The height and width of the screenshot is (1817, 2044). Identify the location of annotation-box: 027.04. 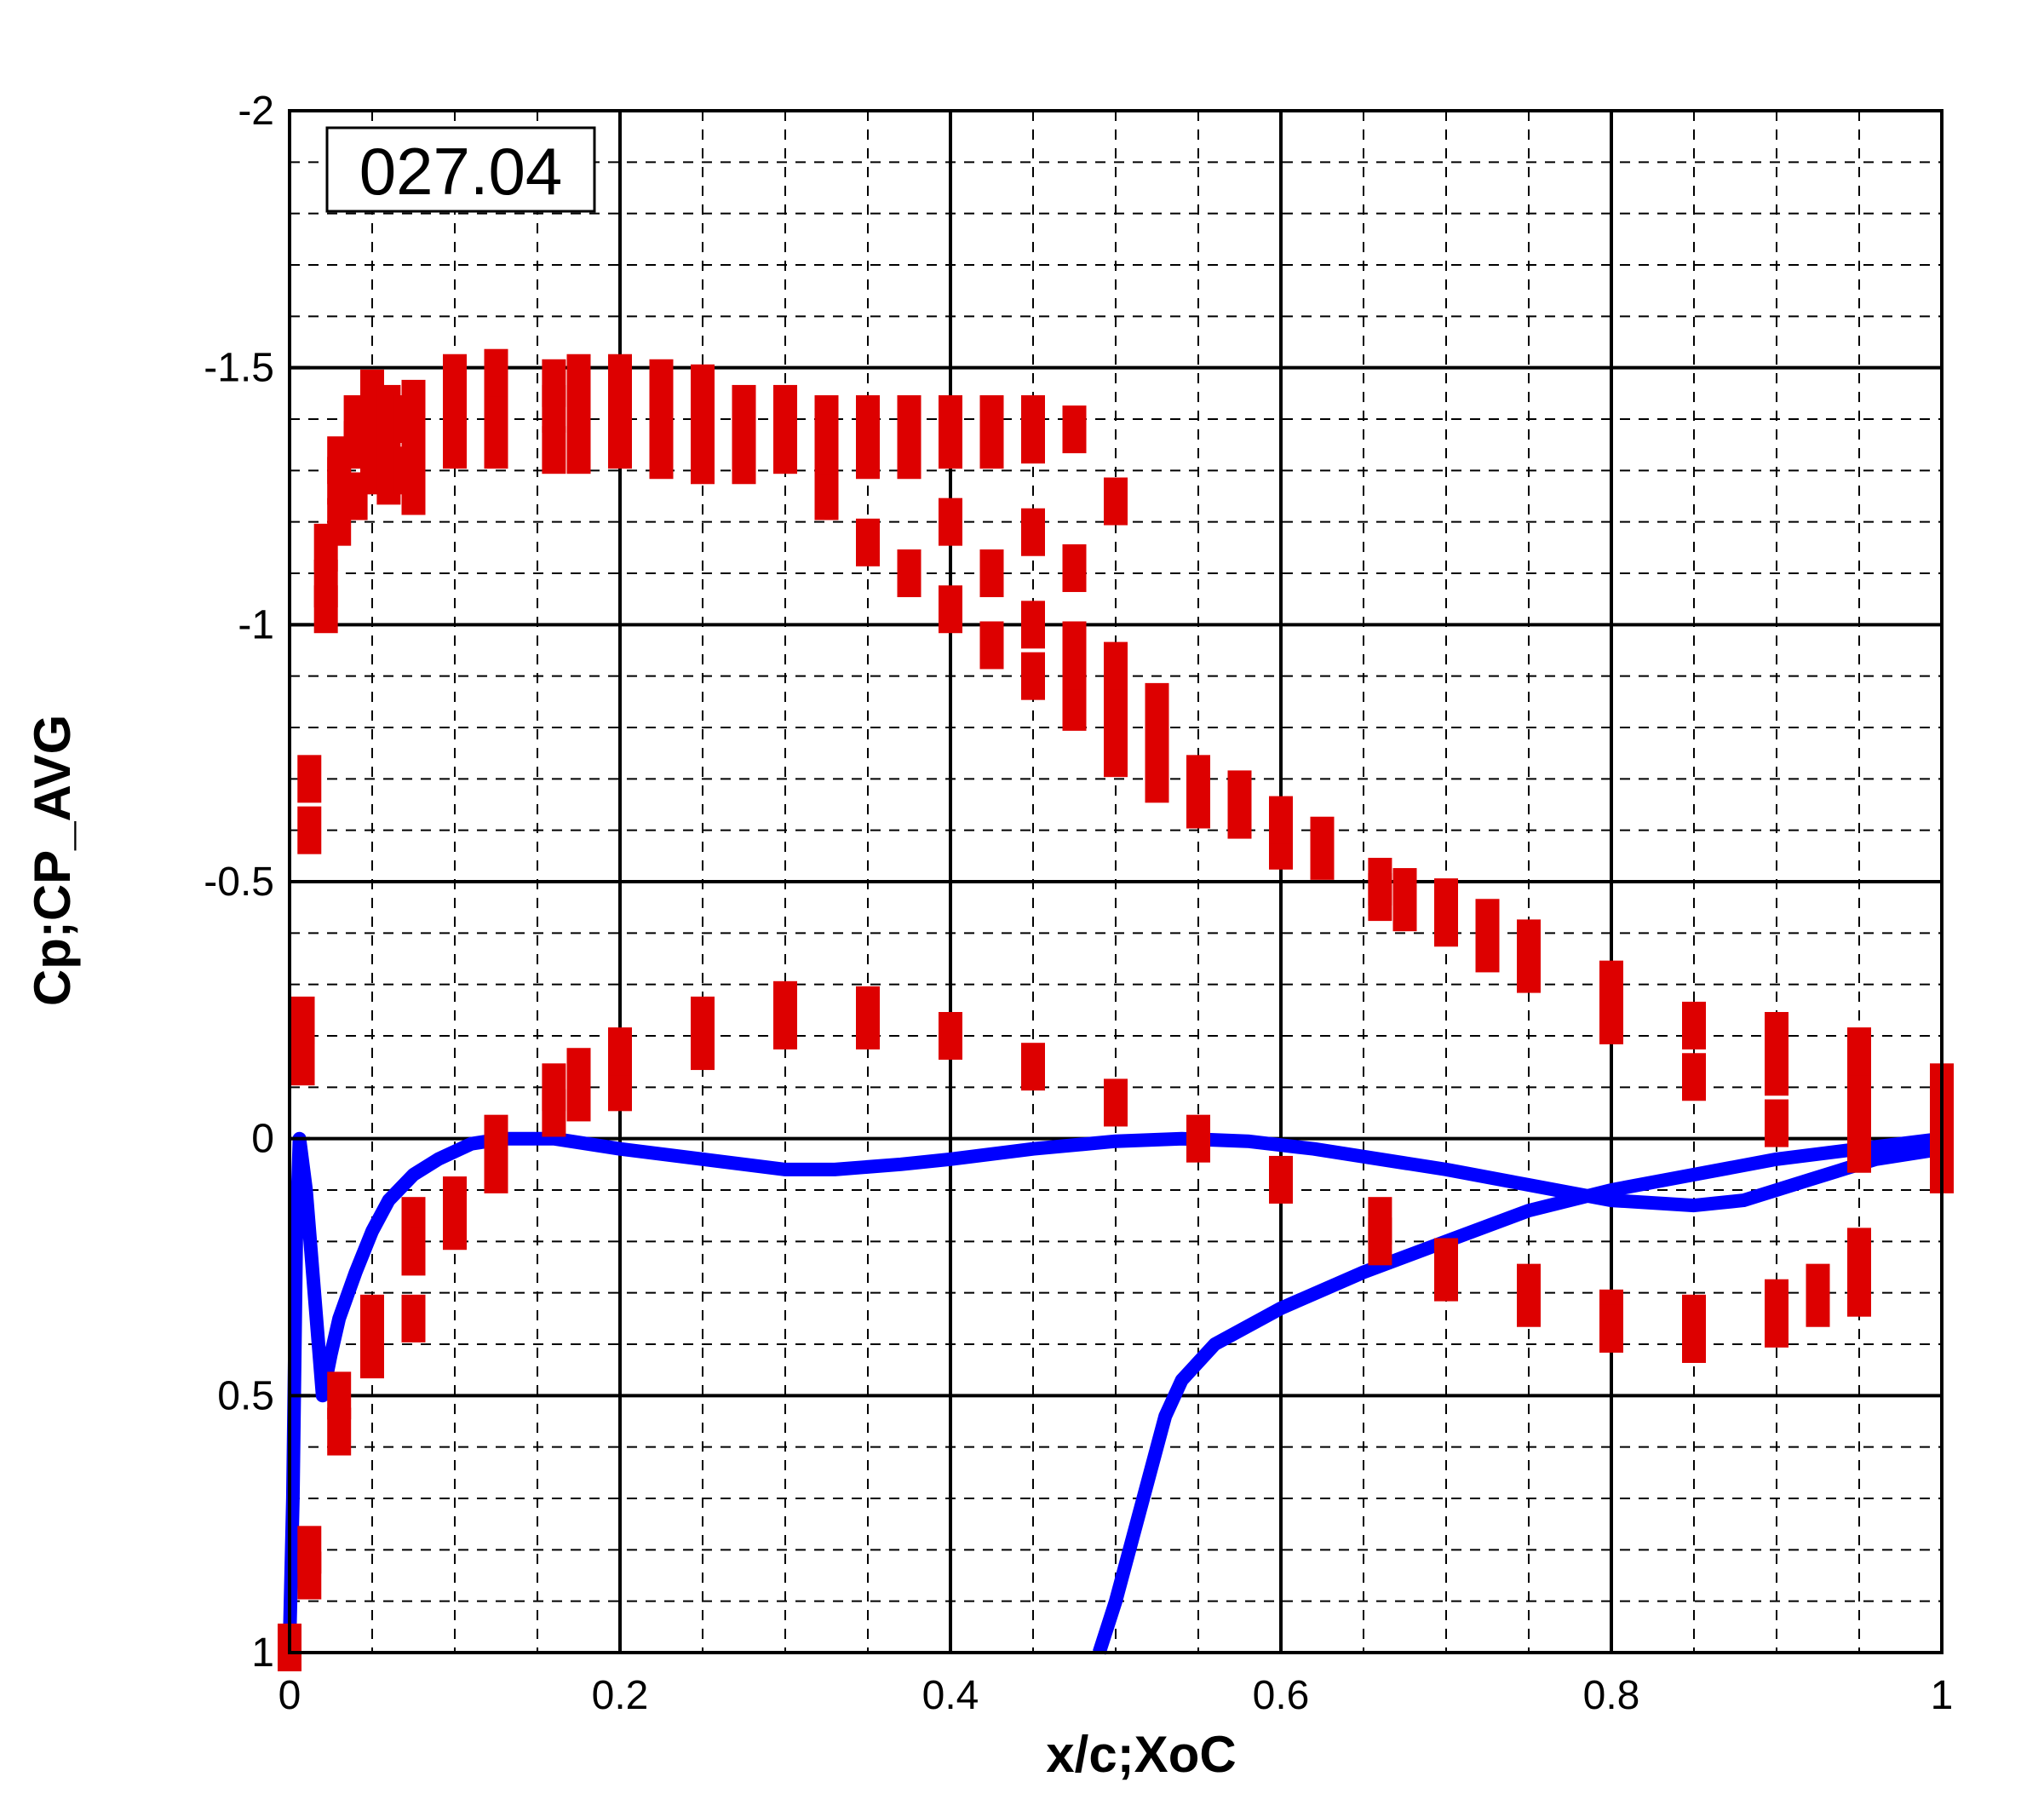
(460, 170).